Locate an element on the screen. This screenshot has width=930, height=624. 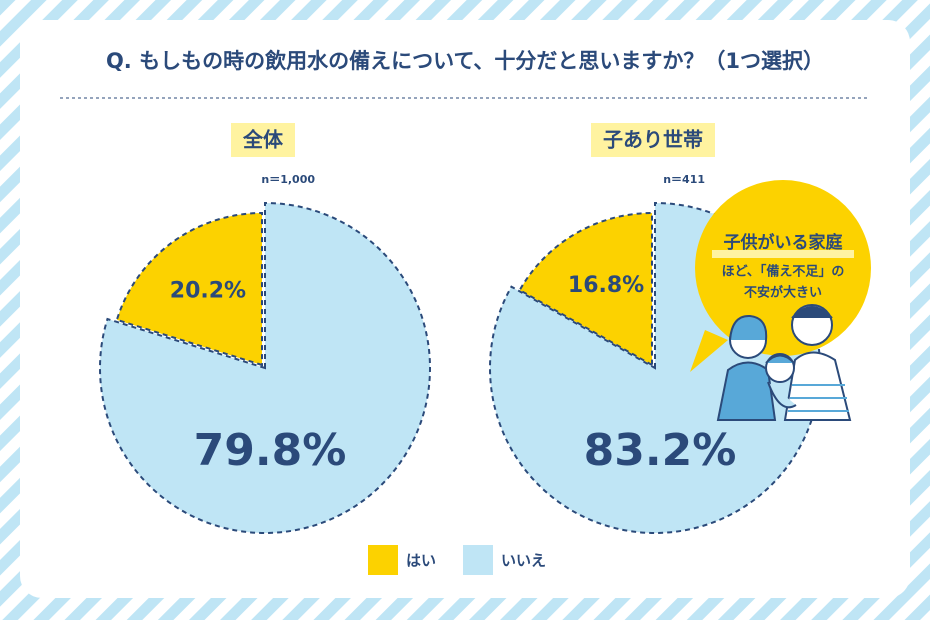
callout-text: 不安が大きい is located at coordinates (783, 293).